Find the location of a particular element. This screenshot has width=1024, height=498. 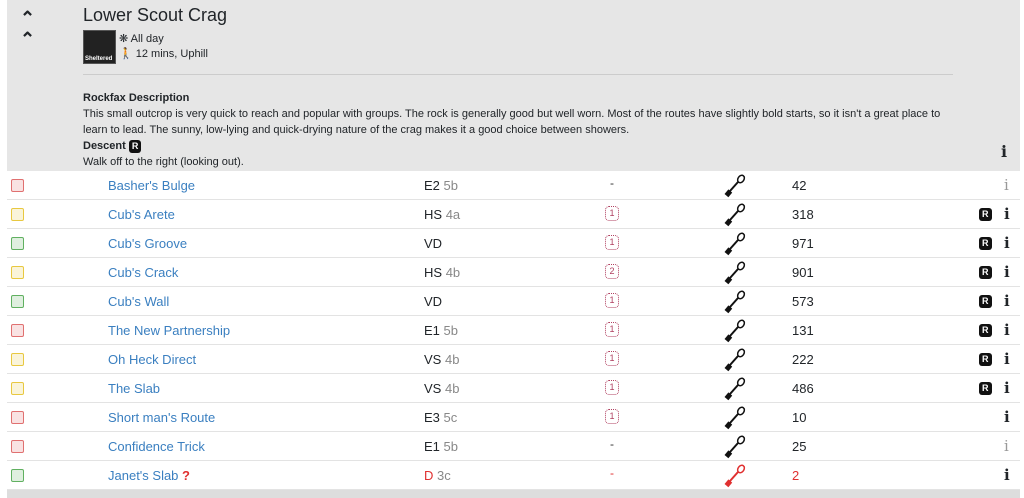

crag-title: Lower Scout Crag is located at coordinates (155, 15).